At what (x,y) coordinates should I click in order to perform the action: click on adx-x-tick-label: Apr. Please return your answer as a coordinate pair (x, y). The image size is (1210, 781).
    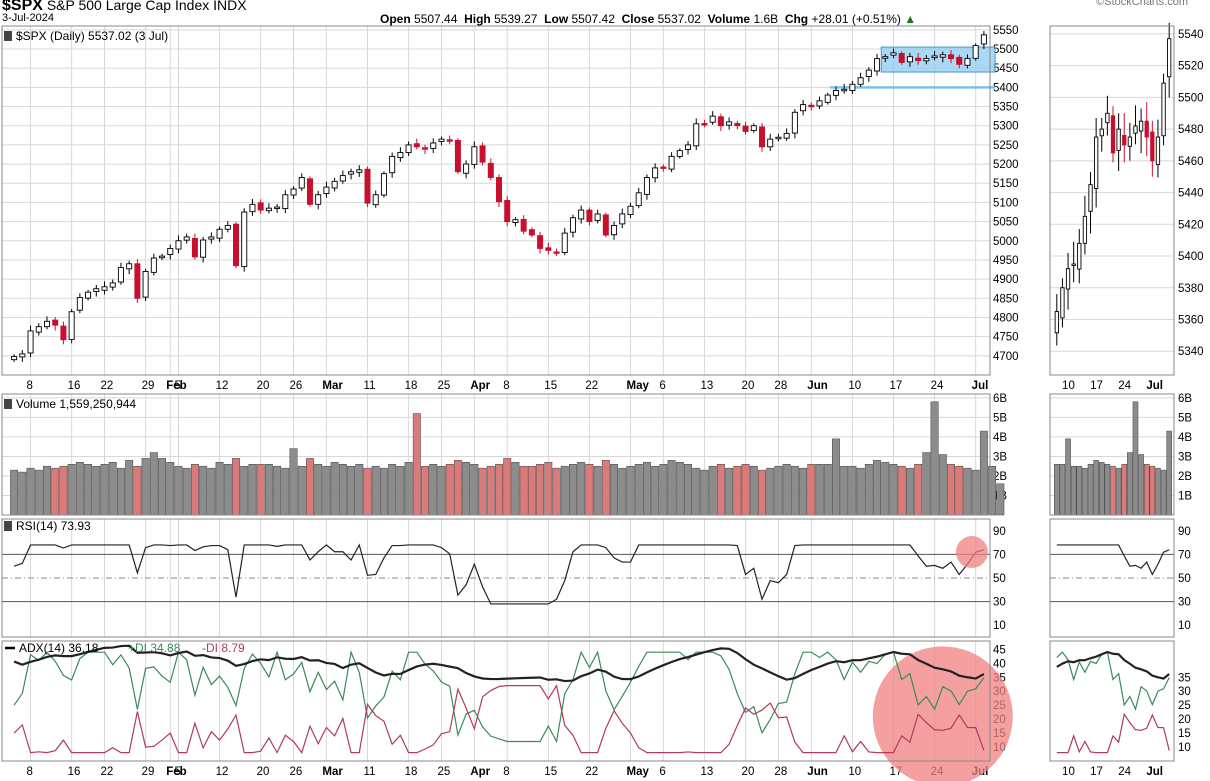
    Looking at the image, I should click on (480, 772).